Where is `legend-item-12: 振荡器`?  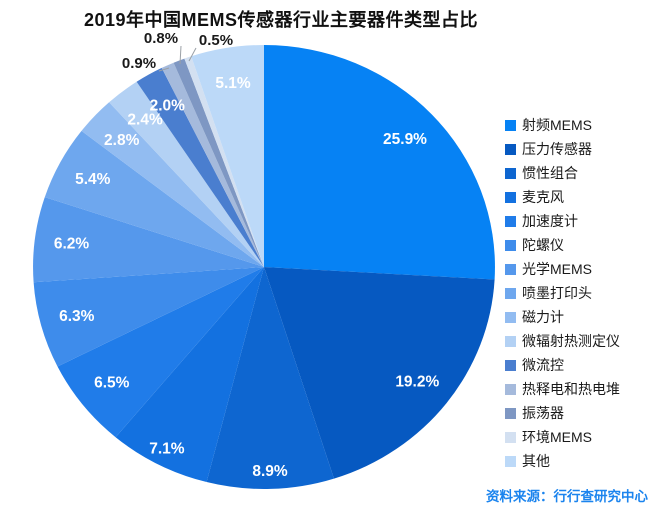 legend-item-12: 振荡器 is located at coordinates (562, 413).